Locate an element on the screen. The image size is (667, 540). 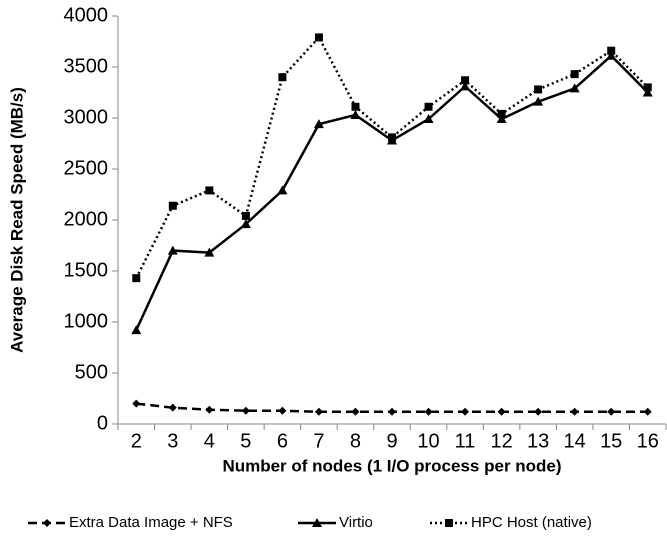
x-tick-label: 15 is located at coordinates (611, 441).